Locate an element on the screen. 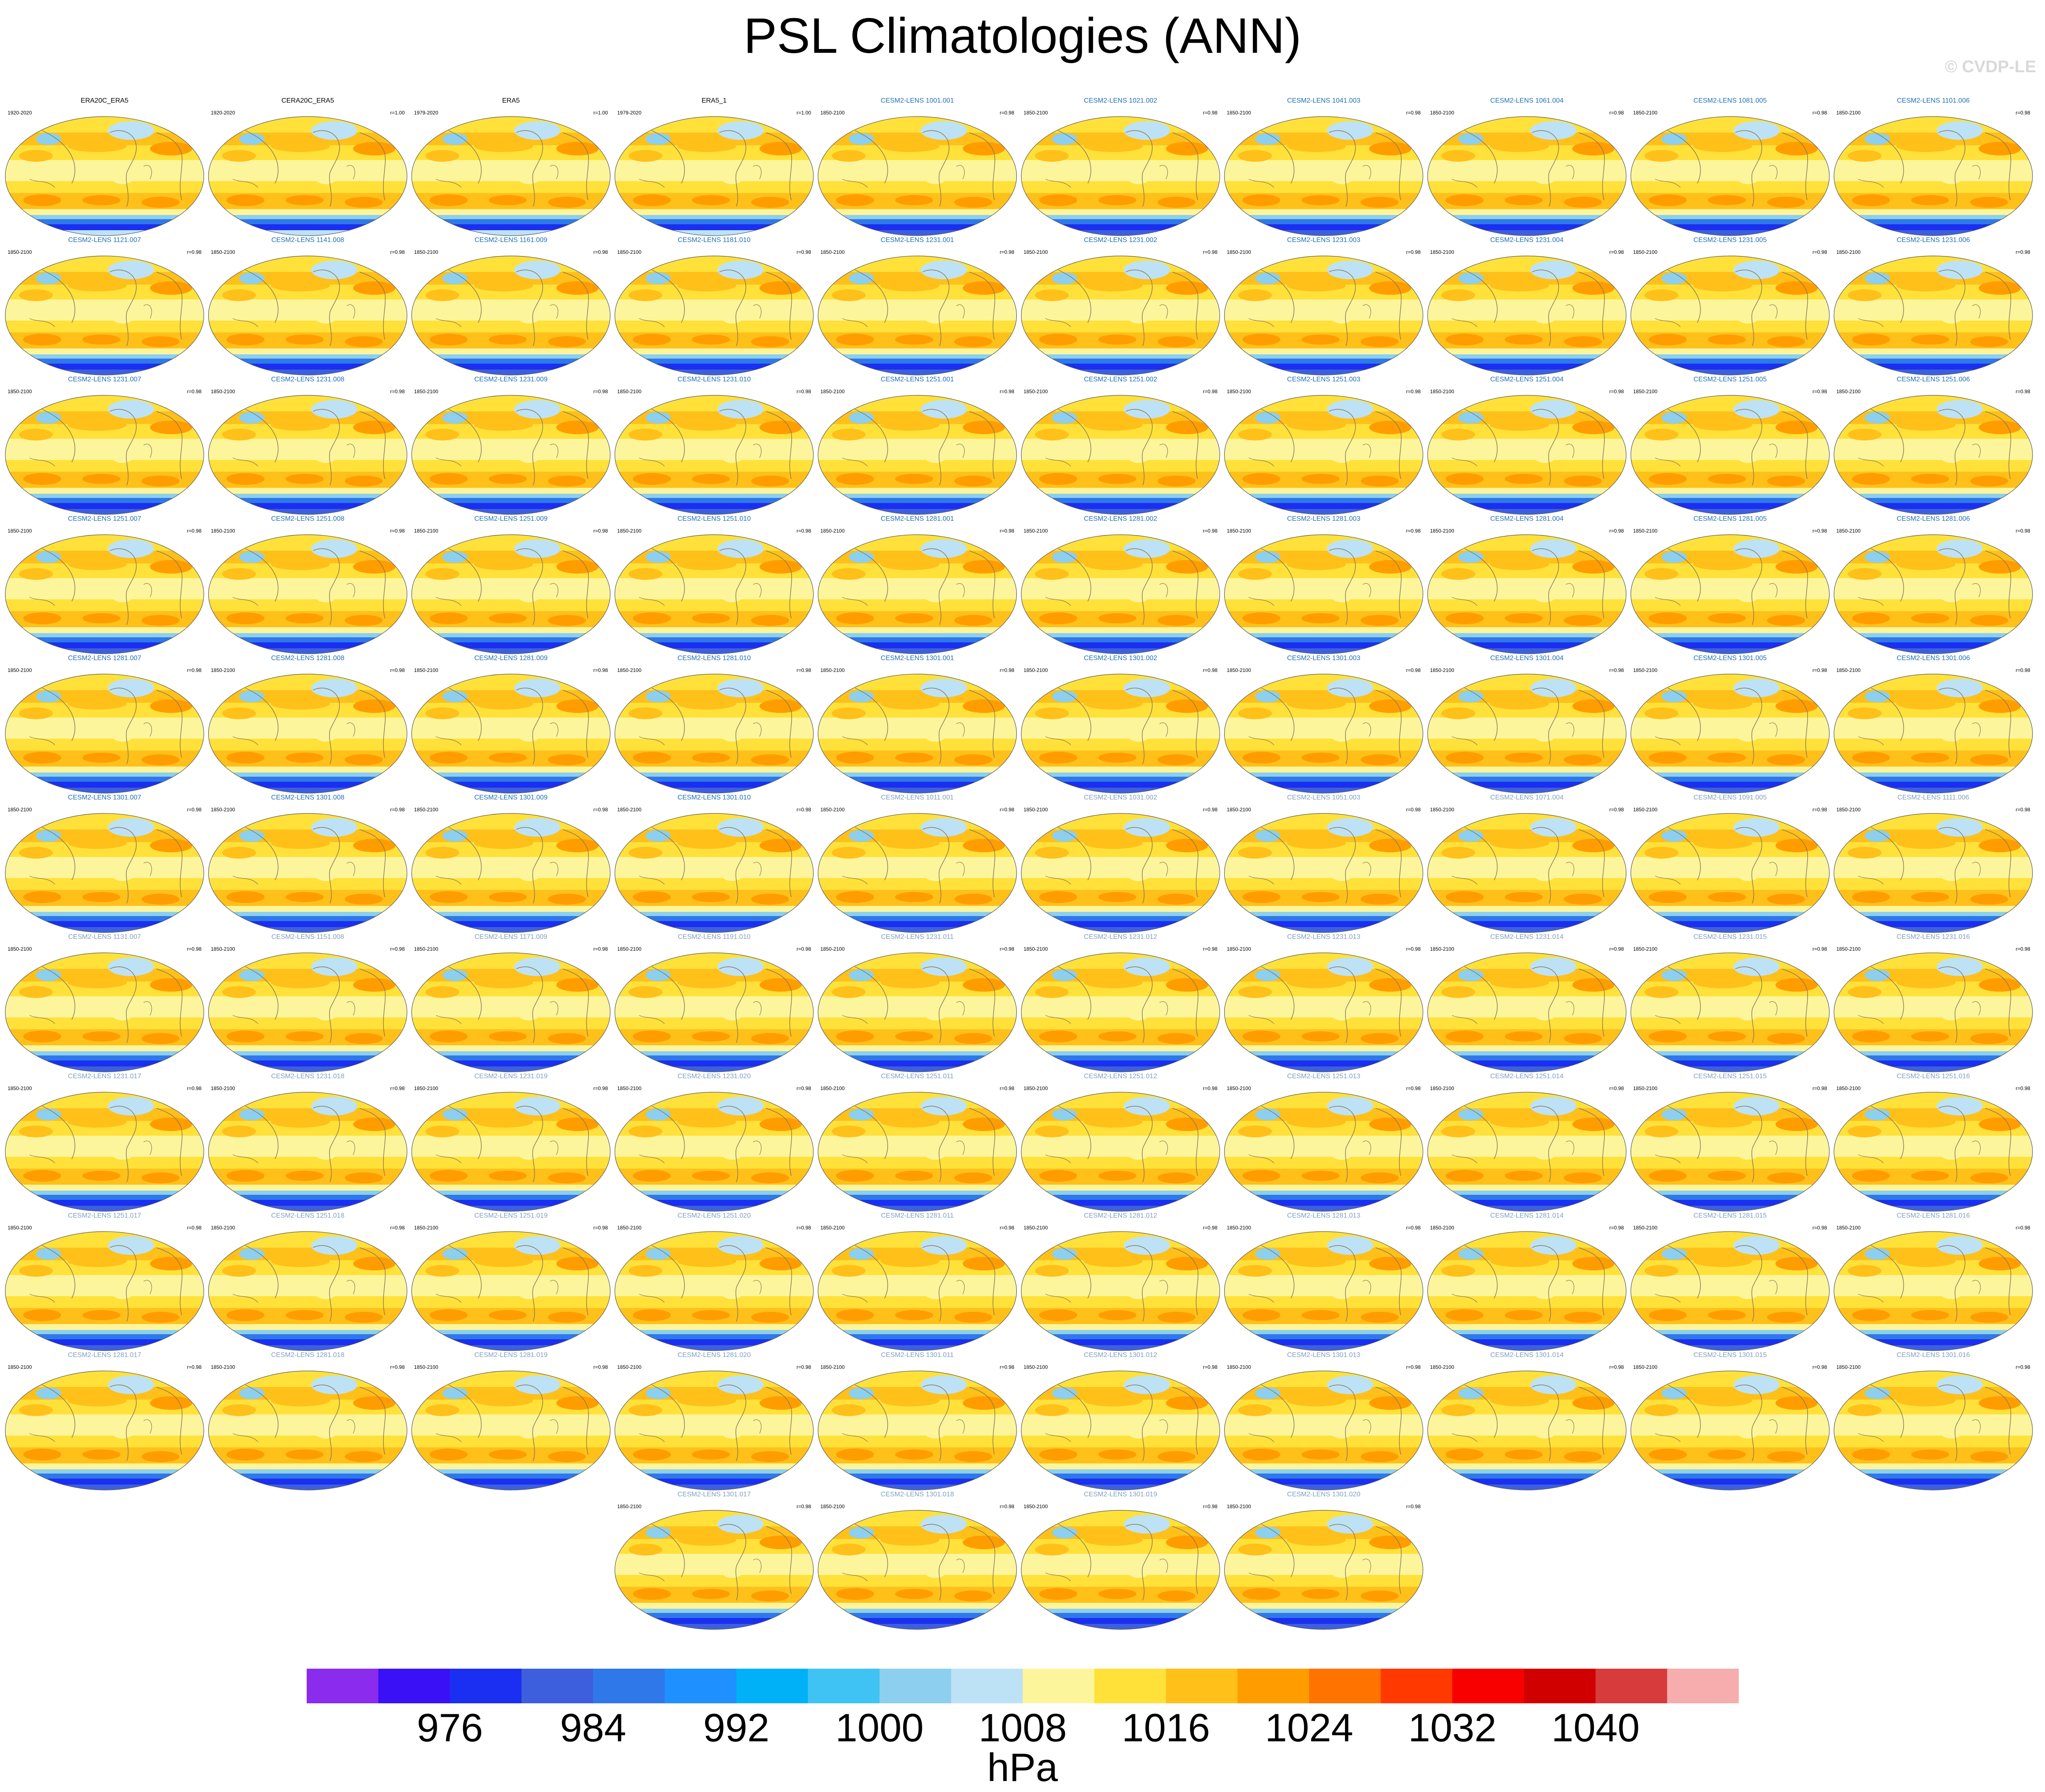 Image resolution: width=2045 pixels, height=1792 pixels. panel-title: CESM2-LENS 1231.013 is located at coordinates (1324, 937).